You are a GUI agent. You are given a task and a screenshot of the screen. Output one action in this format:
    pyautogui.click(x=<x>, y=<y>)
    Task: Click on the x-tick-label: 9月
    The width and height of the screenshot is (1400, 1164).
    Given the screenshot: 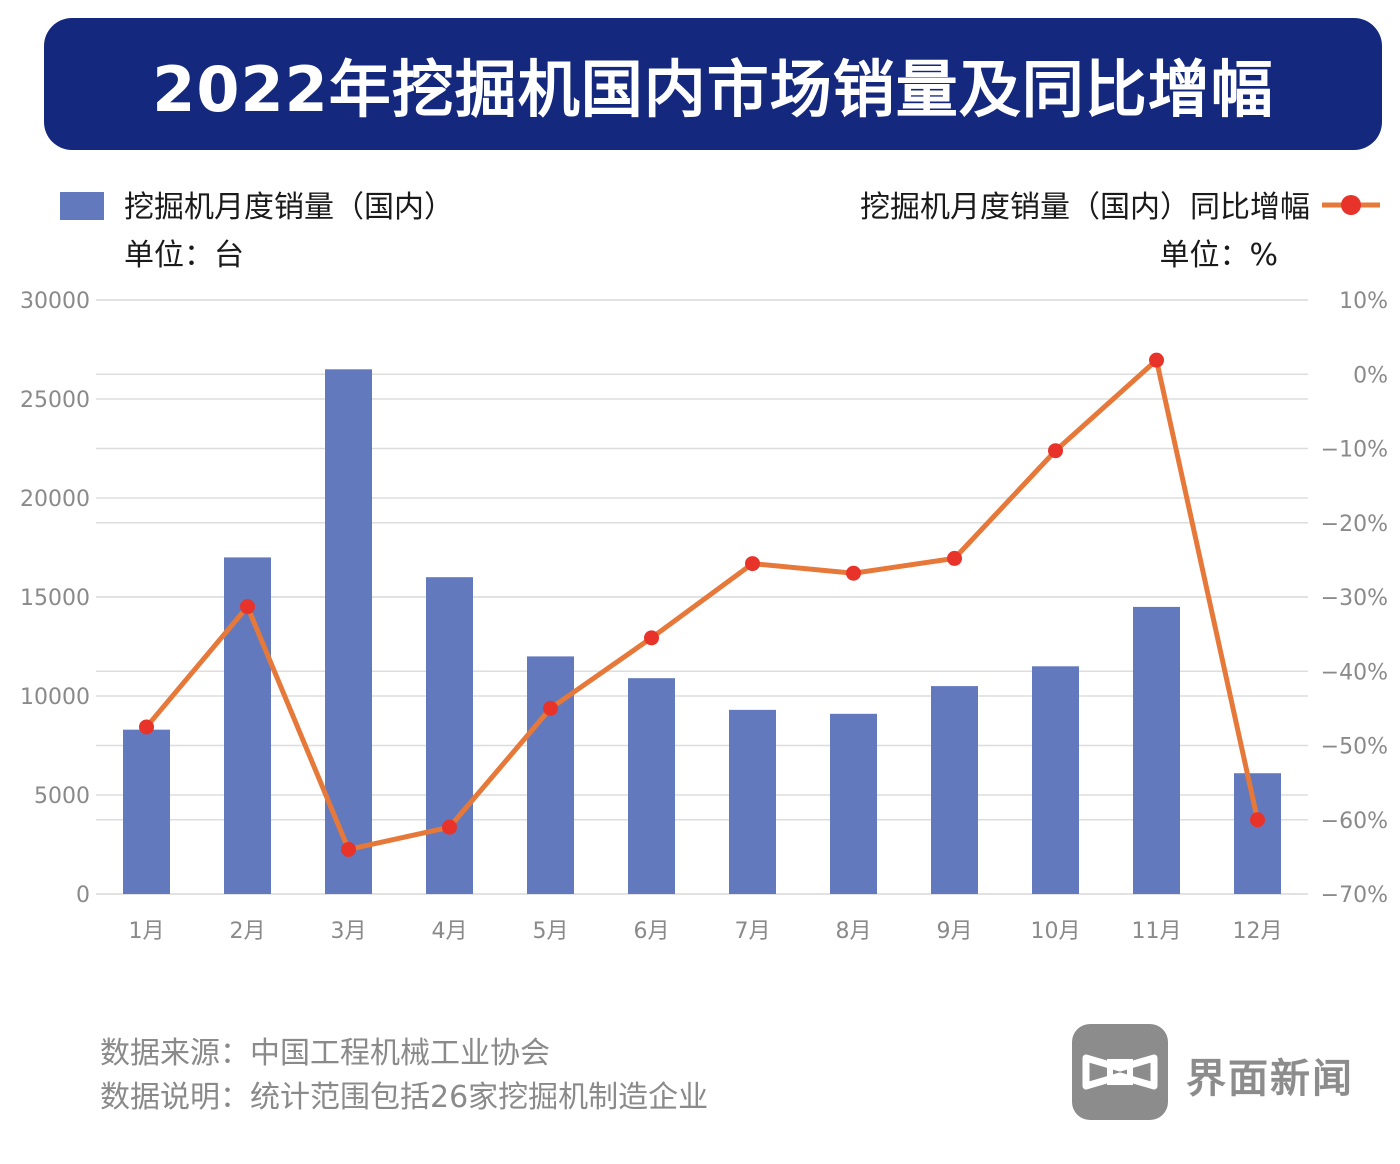 What is the action you would take?
    pyautogui.click(x=955, y=931)
    